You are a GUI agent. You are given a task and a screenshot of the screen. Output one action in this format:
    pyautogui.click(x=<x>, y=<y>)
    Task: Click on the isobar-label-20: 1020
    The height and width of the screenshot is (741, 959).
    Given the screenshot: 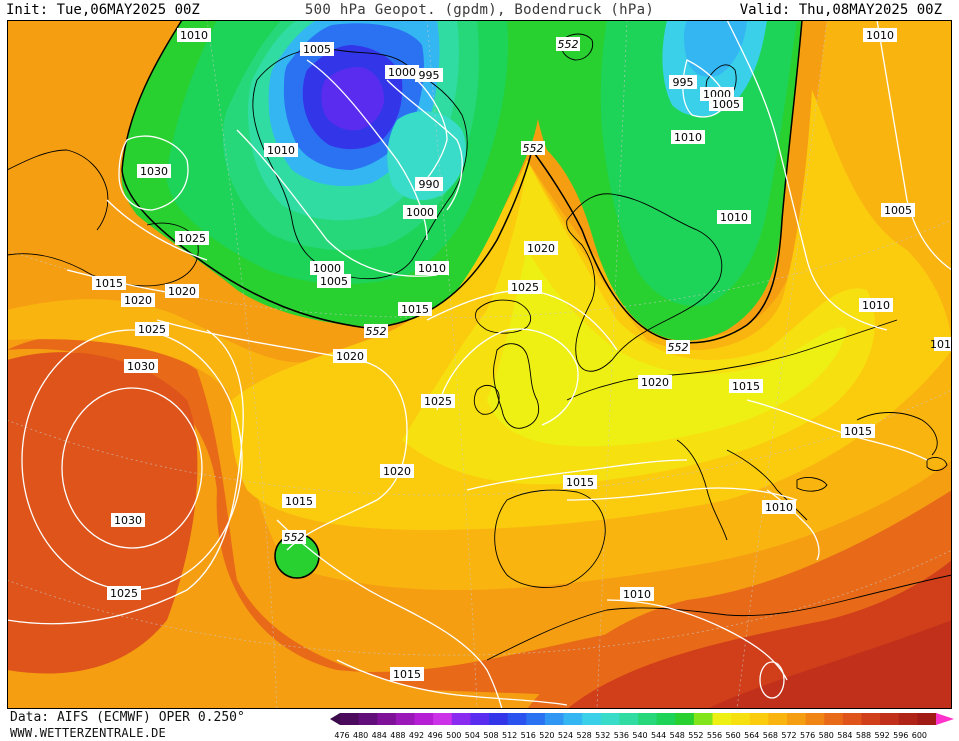 What is the action you would take?
    pyautogui.click(x=350, y=356)
    